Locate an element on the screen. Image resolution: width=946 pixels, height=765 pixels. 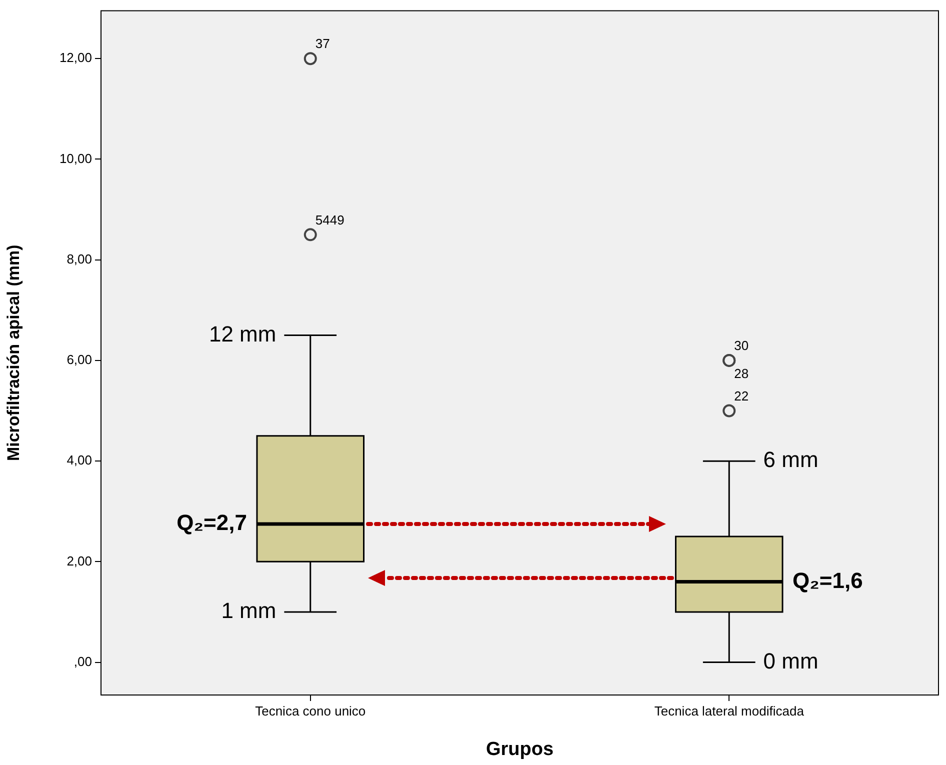
y-axis-title: Microfiltración apical (mm) is located at coordinates (13, 353).